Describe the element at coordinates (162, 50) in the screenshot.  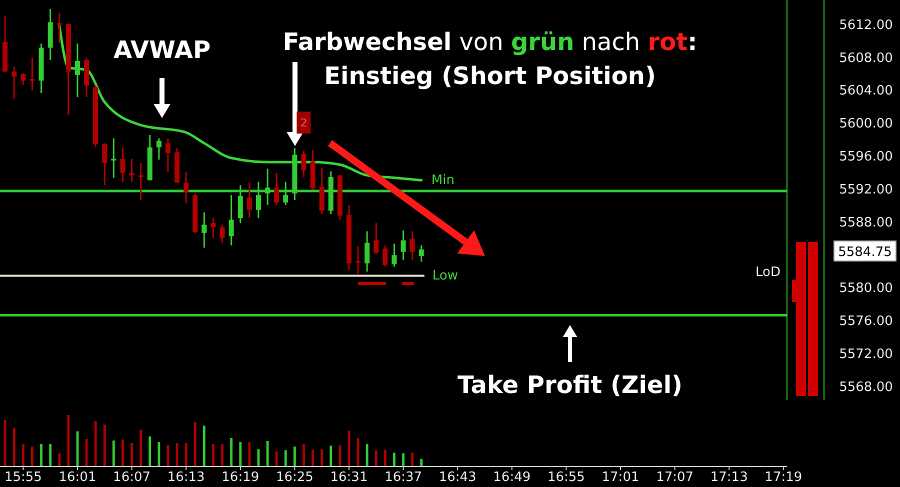
I see `annotation: AVWAP` at that location.